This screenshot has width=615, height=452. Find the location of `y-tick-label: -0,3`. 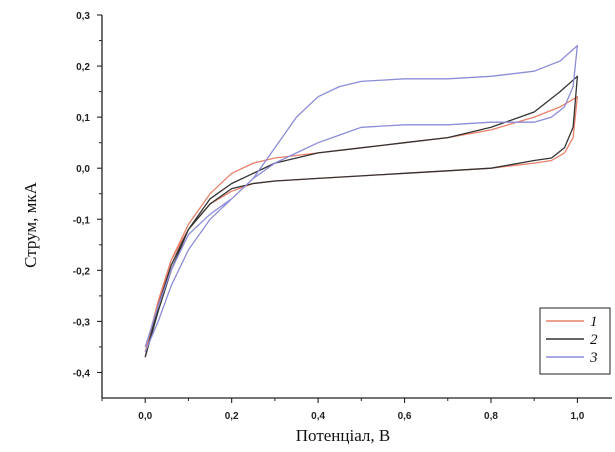

y-tick-label: -0,3 is located at coordinates (82, 322).